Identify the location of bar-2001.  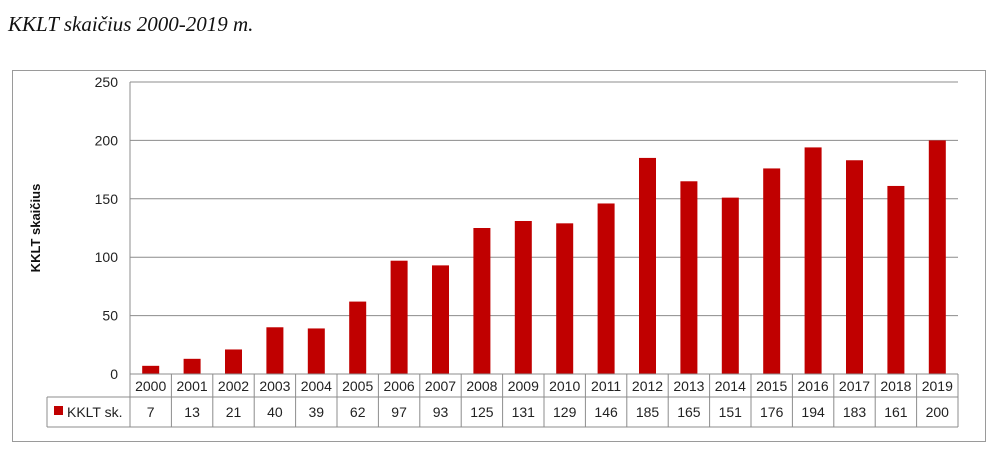
(192, 366).